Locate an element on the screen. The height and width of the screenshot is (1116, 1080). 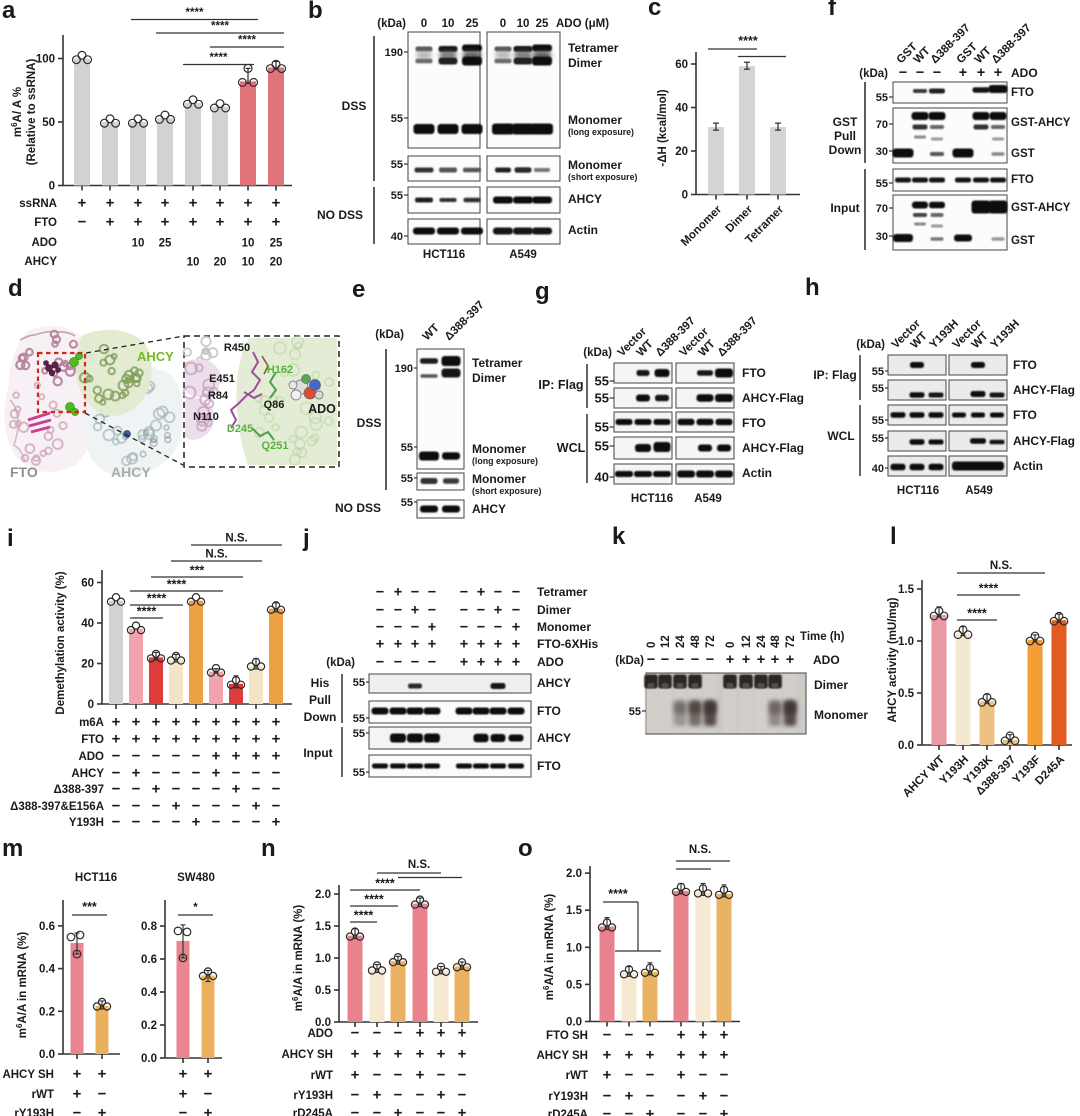
svg-text: rY193H is located at coordinates (34, 1112).